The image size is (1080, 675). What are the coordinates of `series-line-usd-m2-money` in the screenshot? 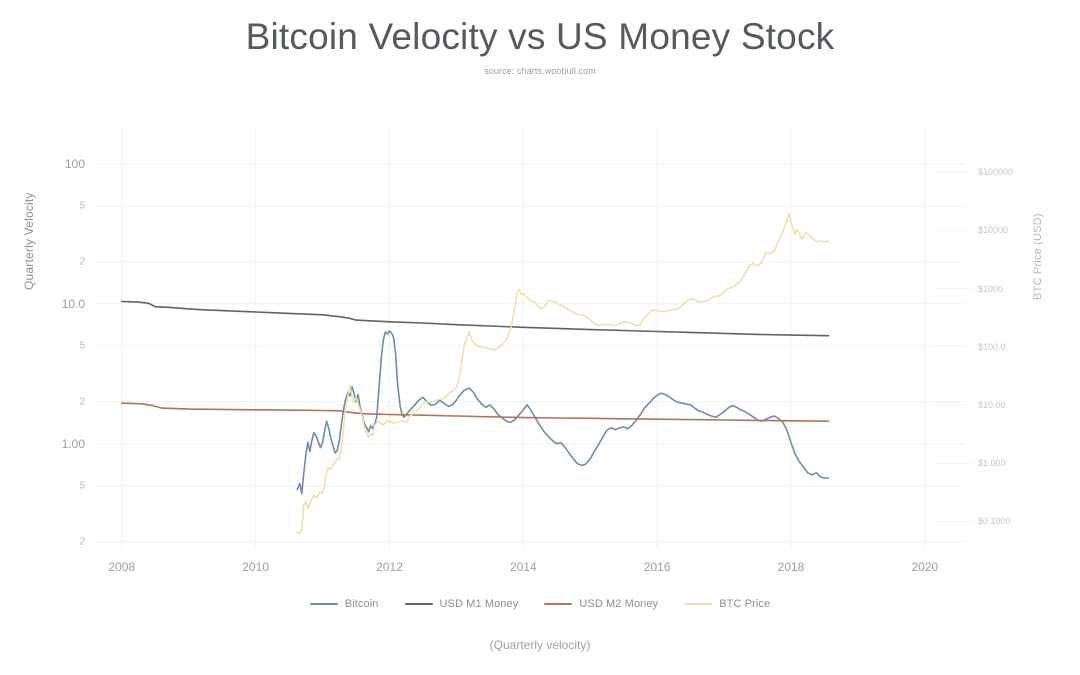 It's located at (475, 412).